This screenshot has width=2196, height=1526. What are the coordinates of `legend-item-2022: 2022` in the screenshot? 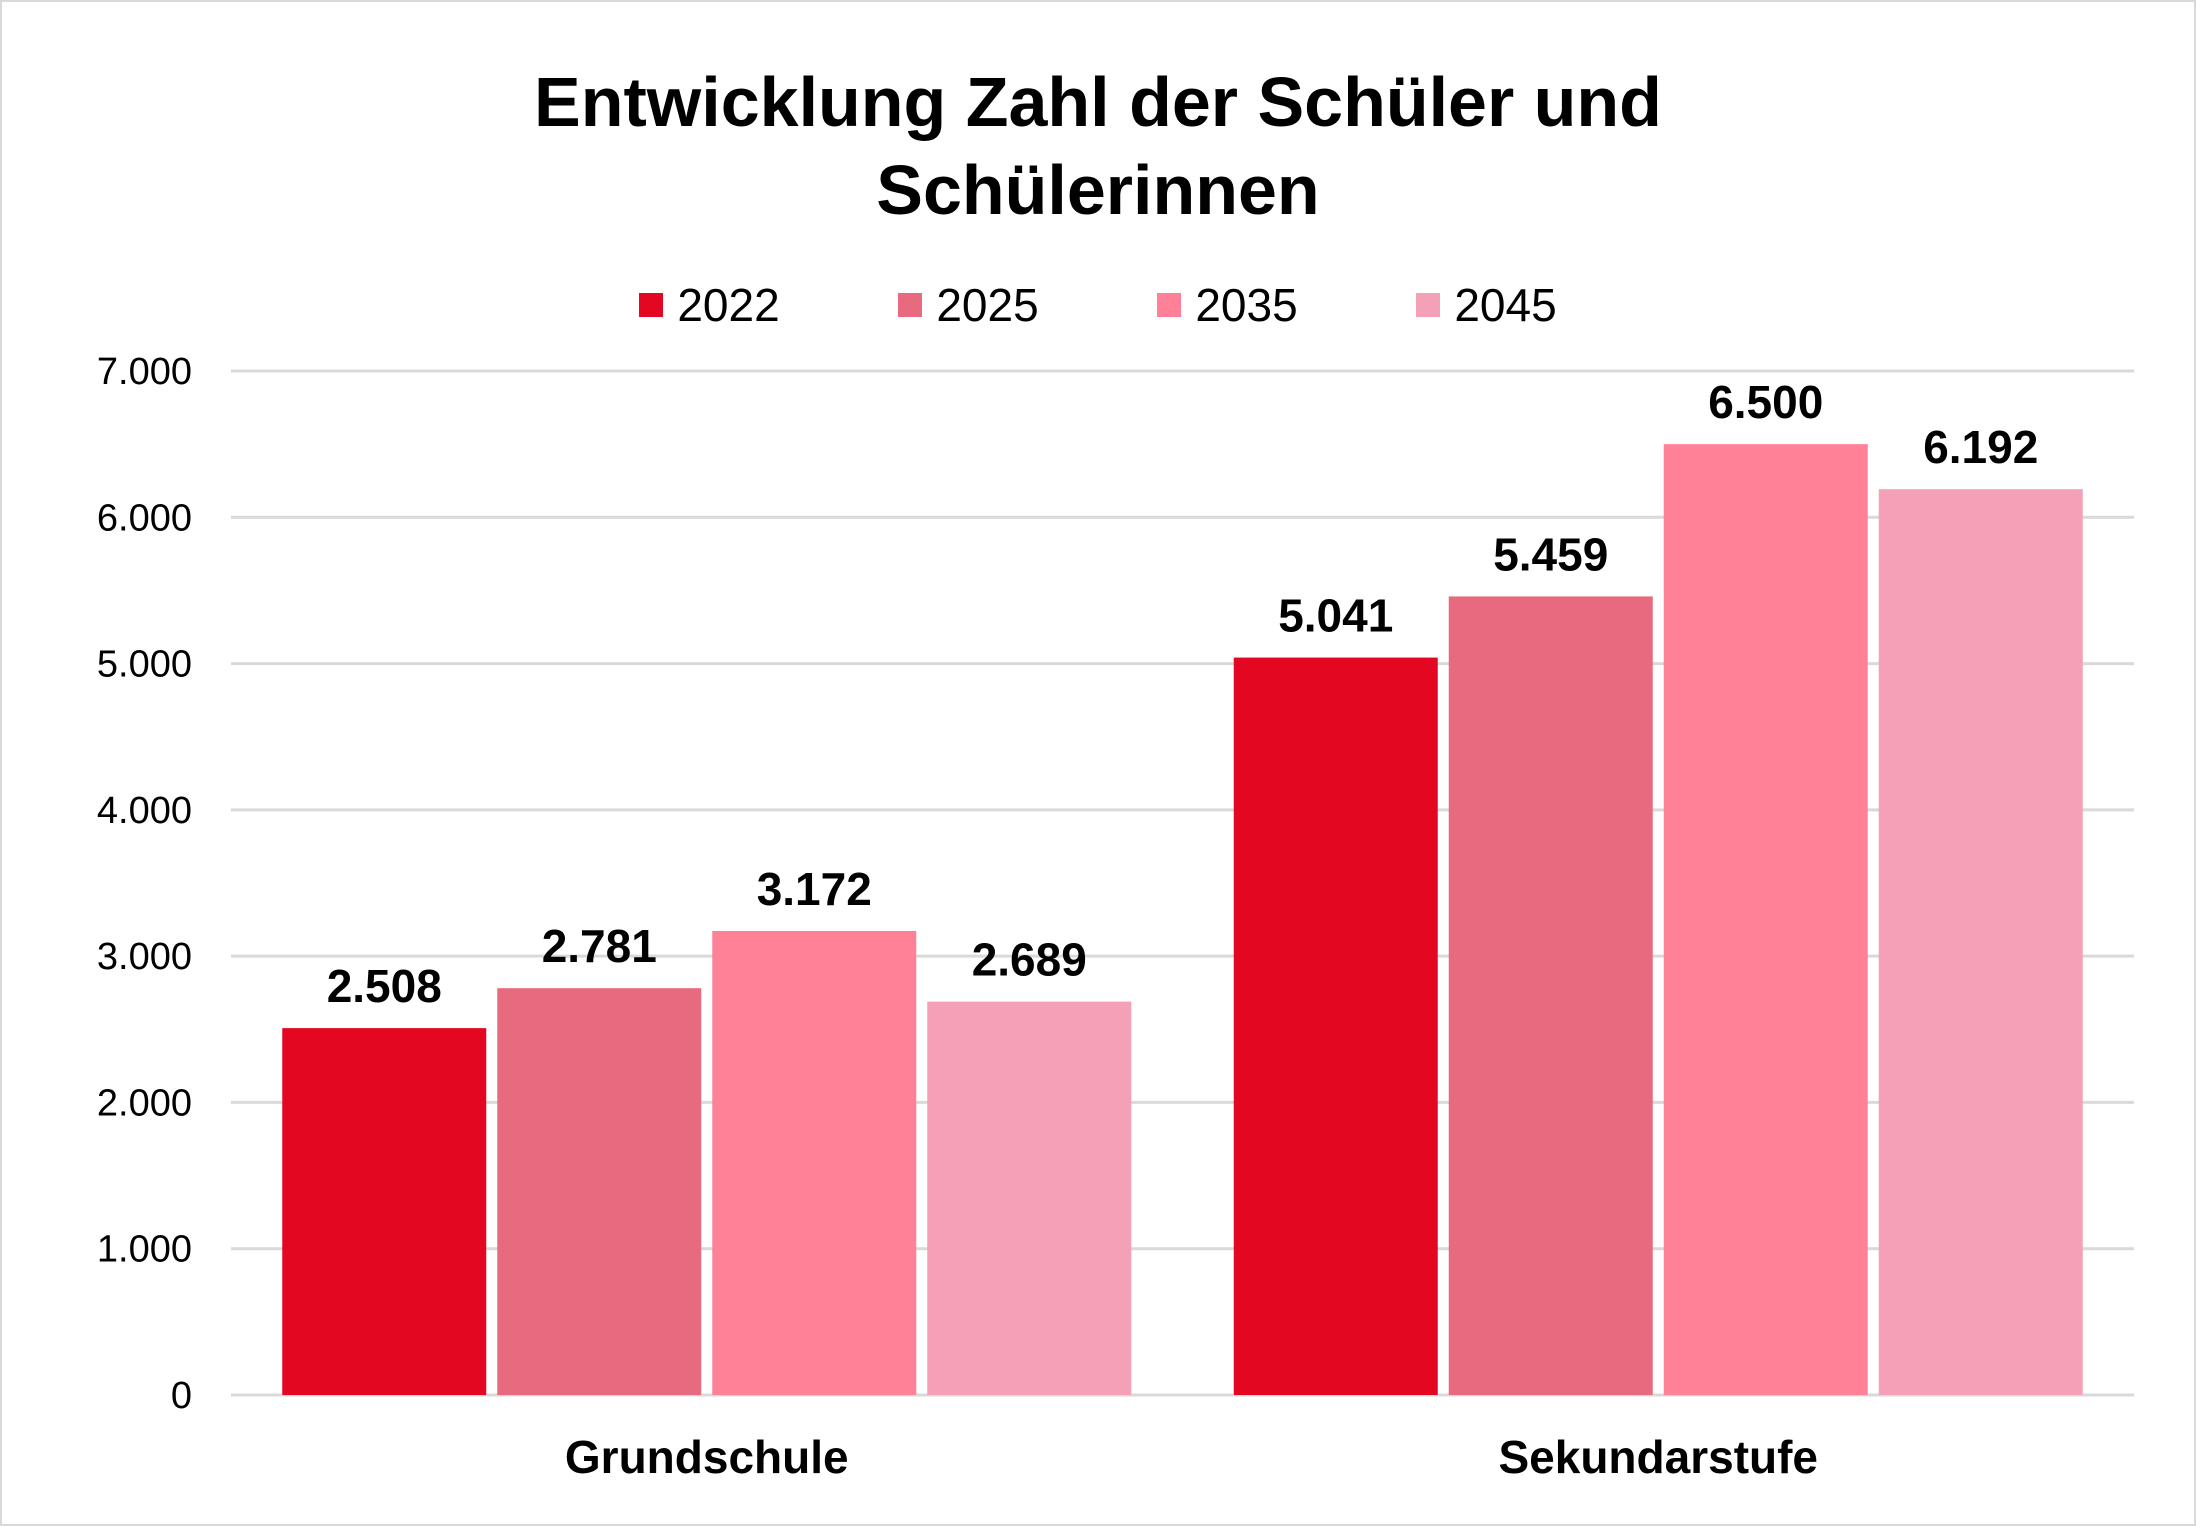 It's located at (768, 305).